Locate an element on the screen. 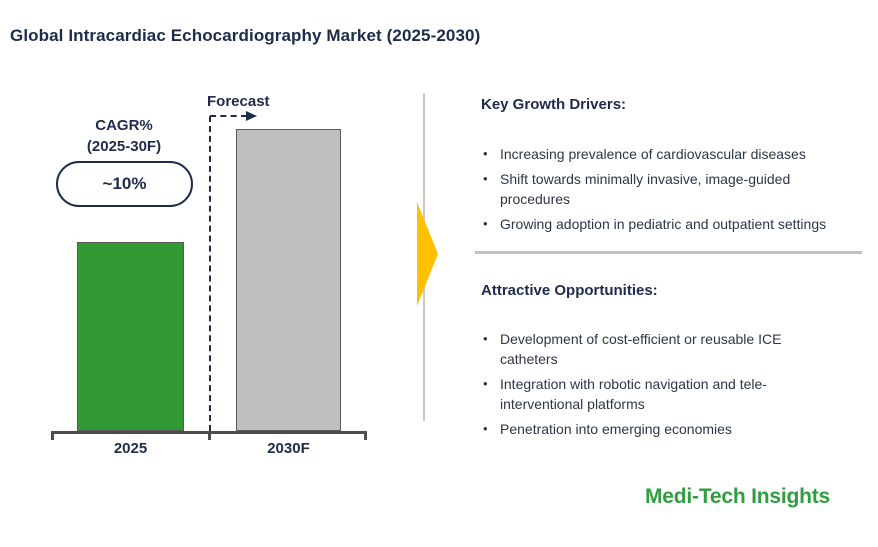 The width and height of the screenshot is (878, 547). bar-2030f is located at coordinates (288, 280).